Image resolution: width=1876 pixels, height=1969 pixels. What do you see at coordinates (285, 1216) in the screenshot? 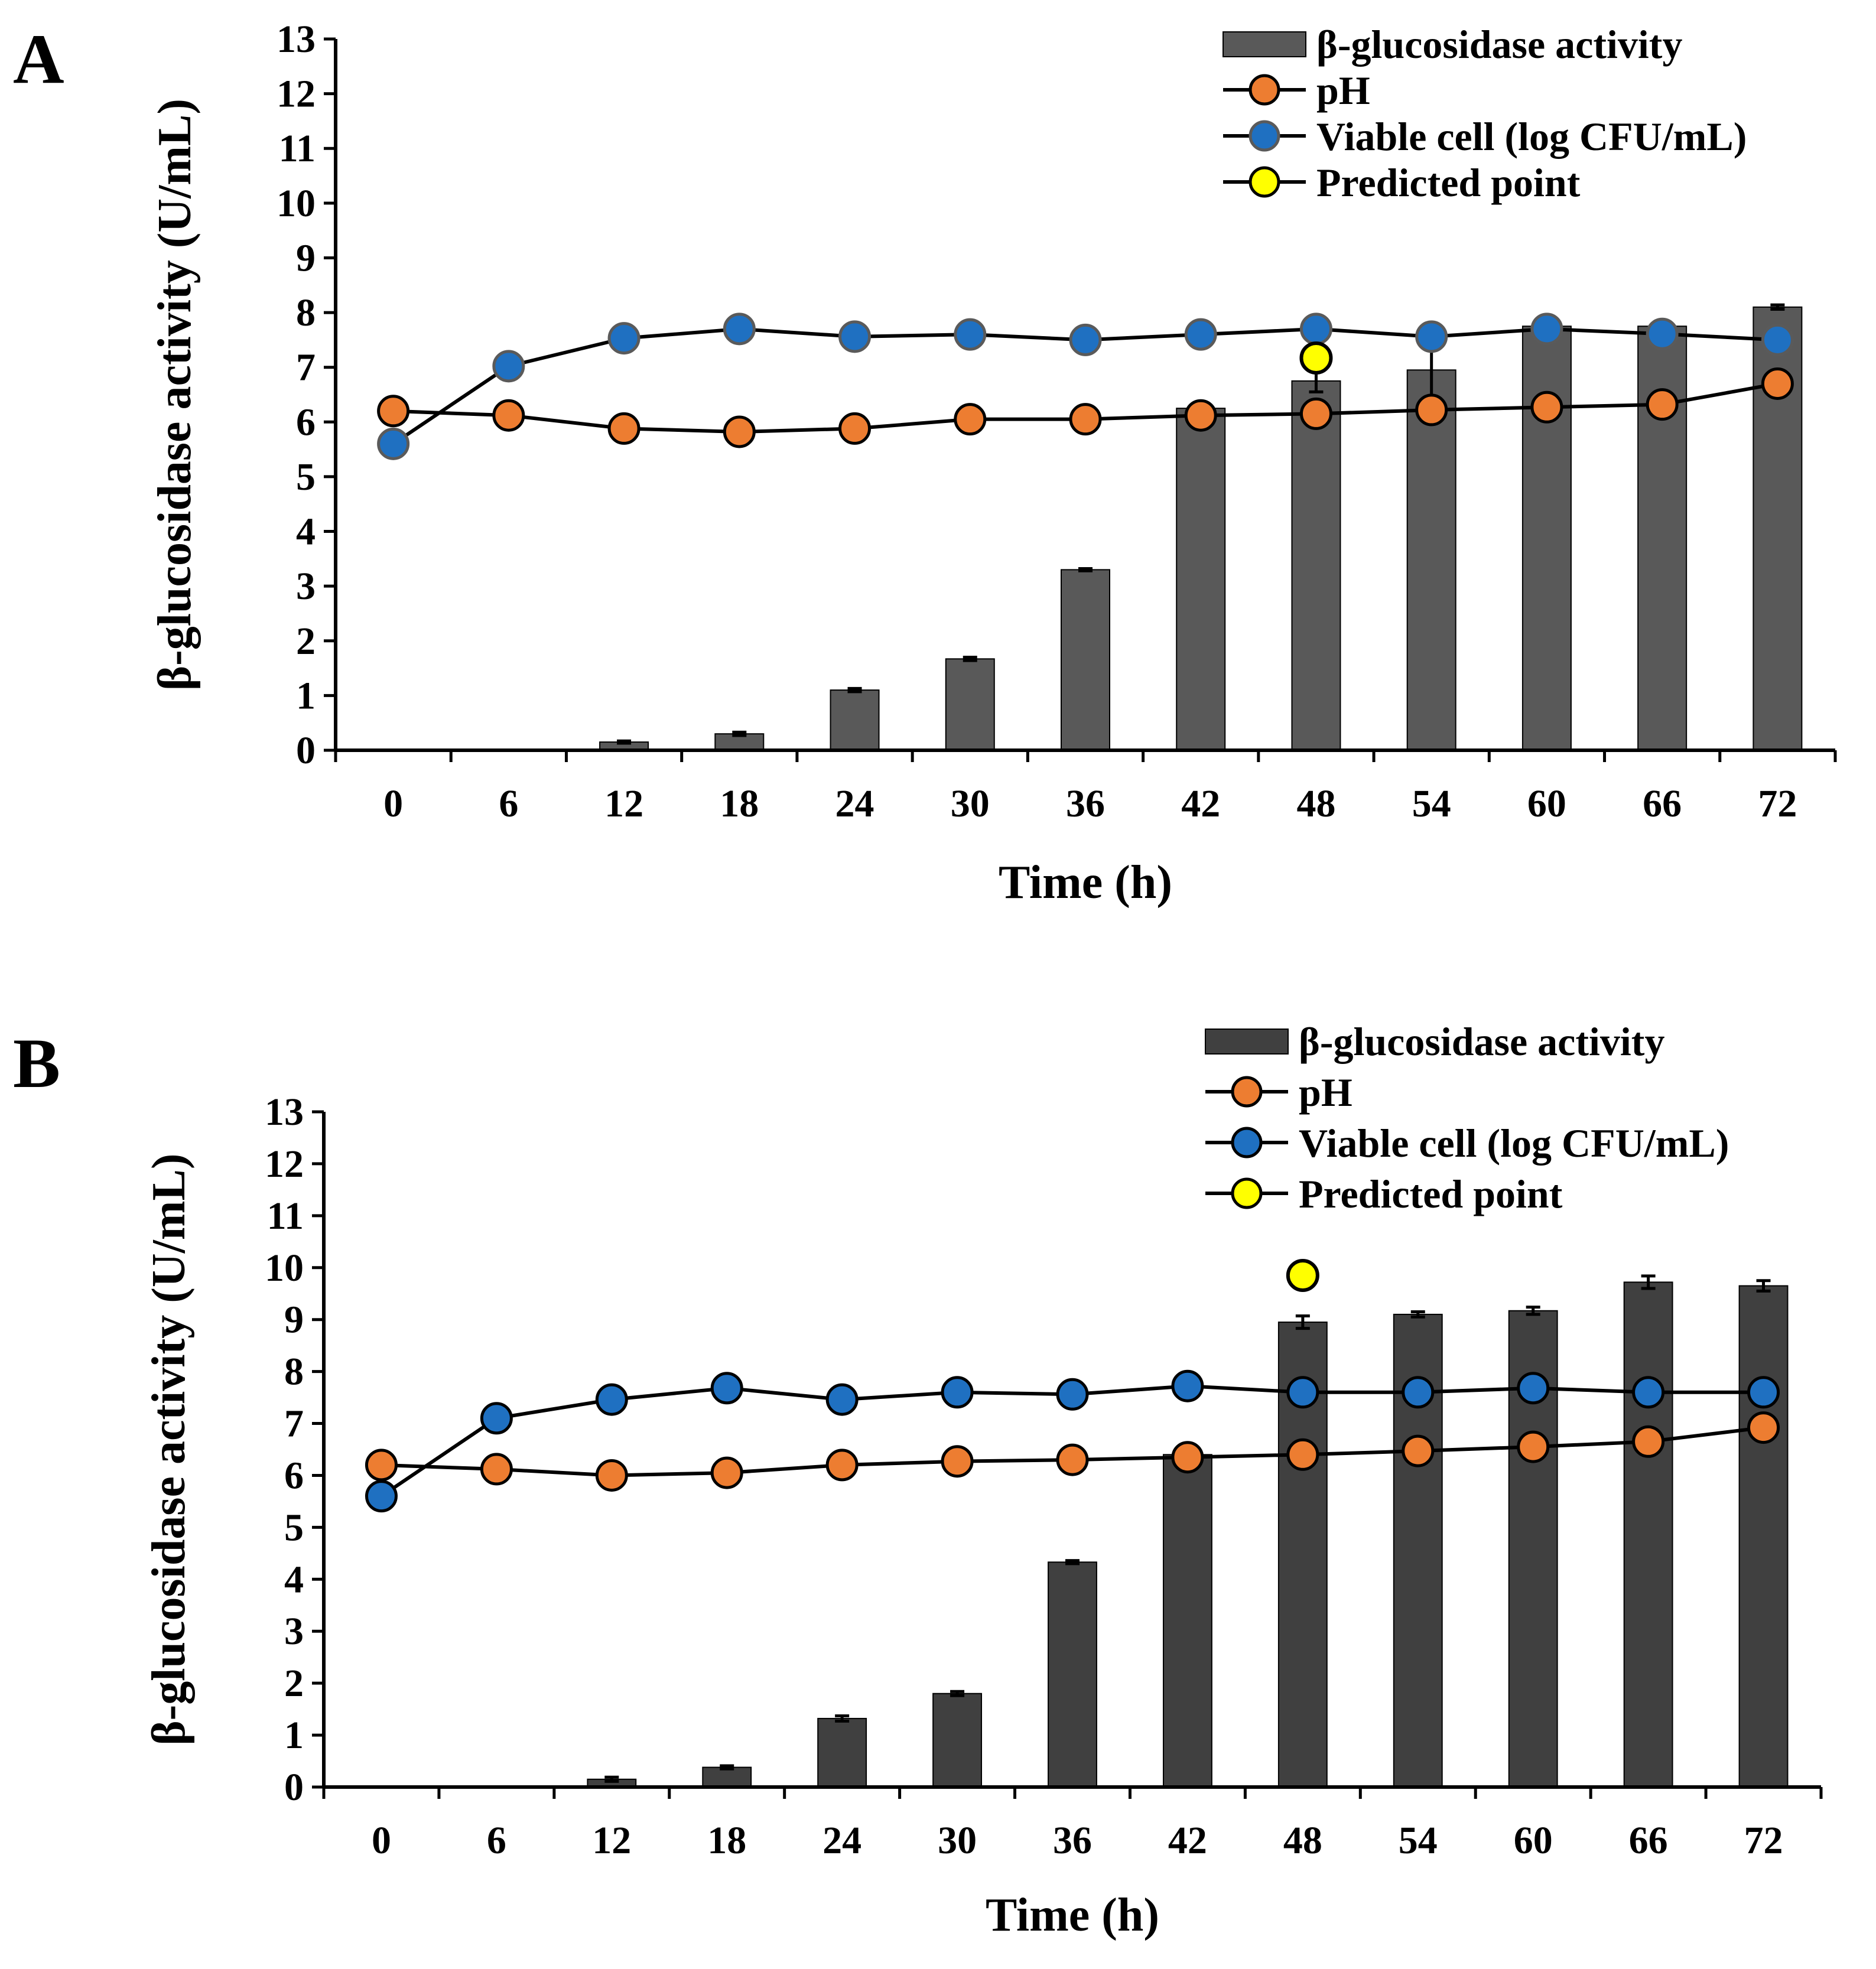
I see `y-tick-label: 11` at bounding box center [285, 1216].